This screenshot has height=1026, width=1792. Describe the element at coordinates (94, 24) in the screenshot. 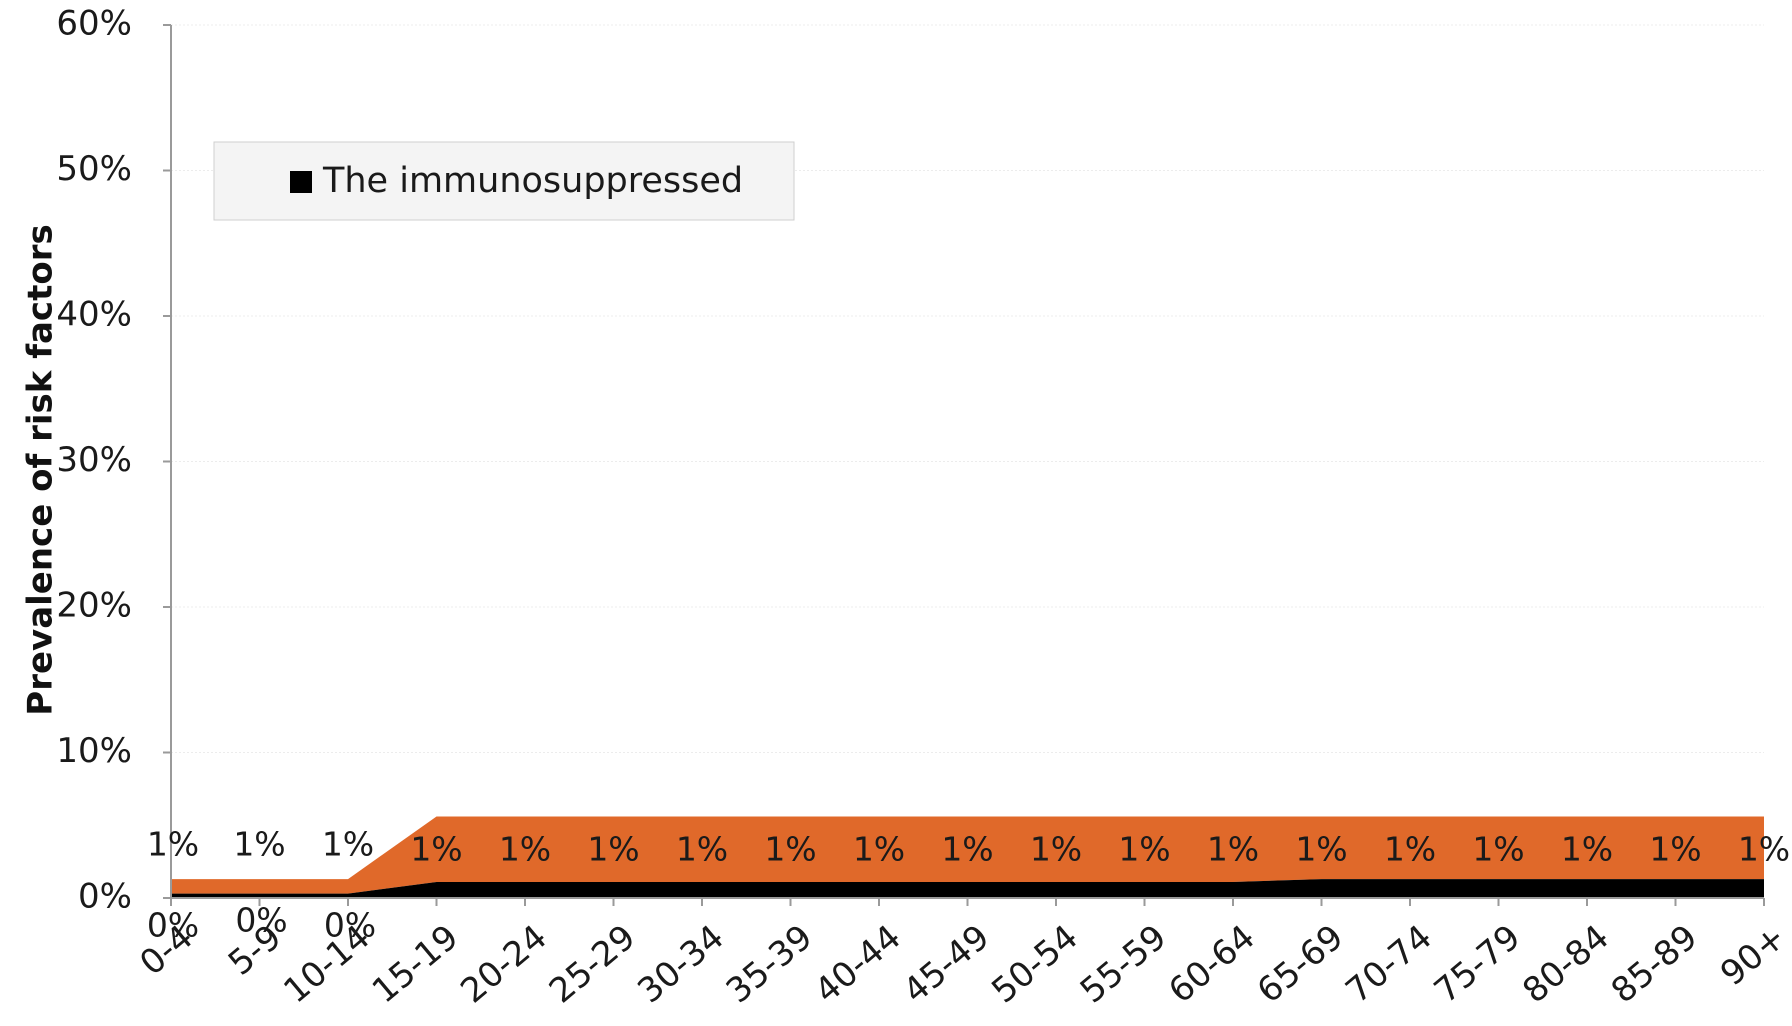

I see `y-tick-label: 60%` at that location.